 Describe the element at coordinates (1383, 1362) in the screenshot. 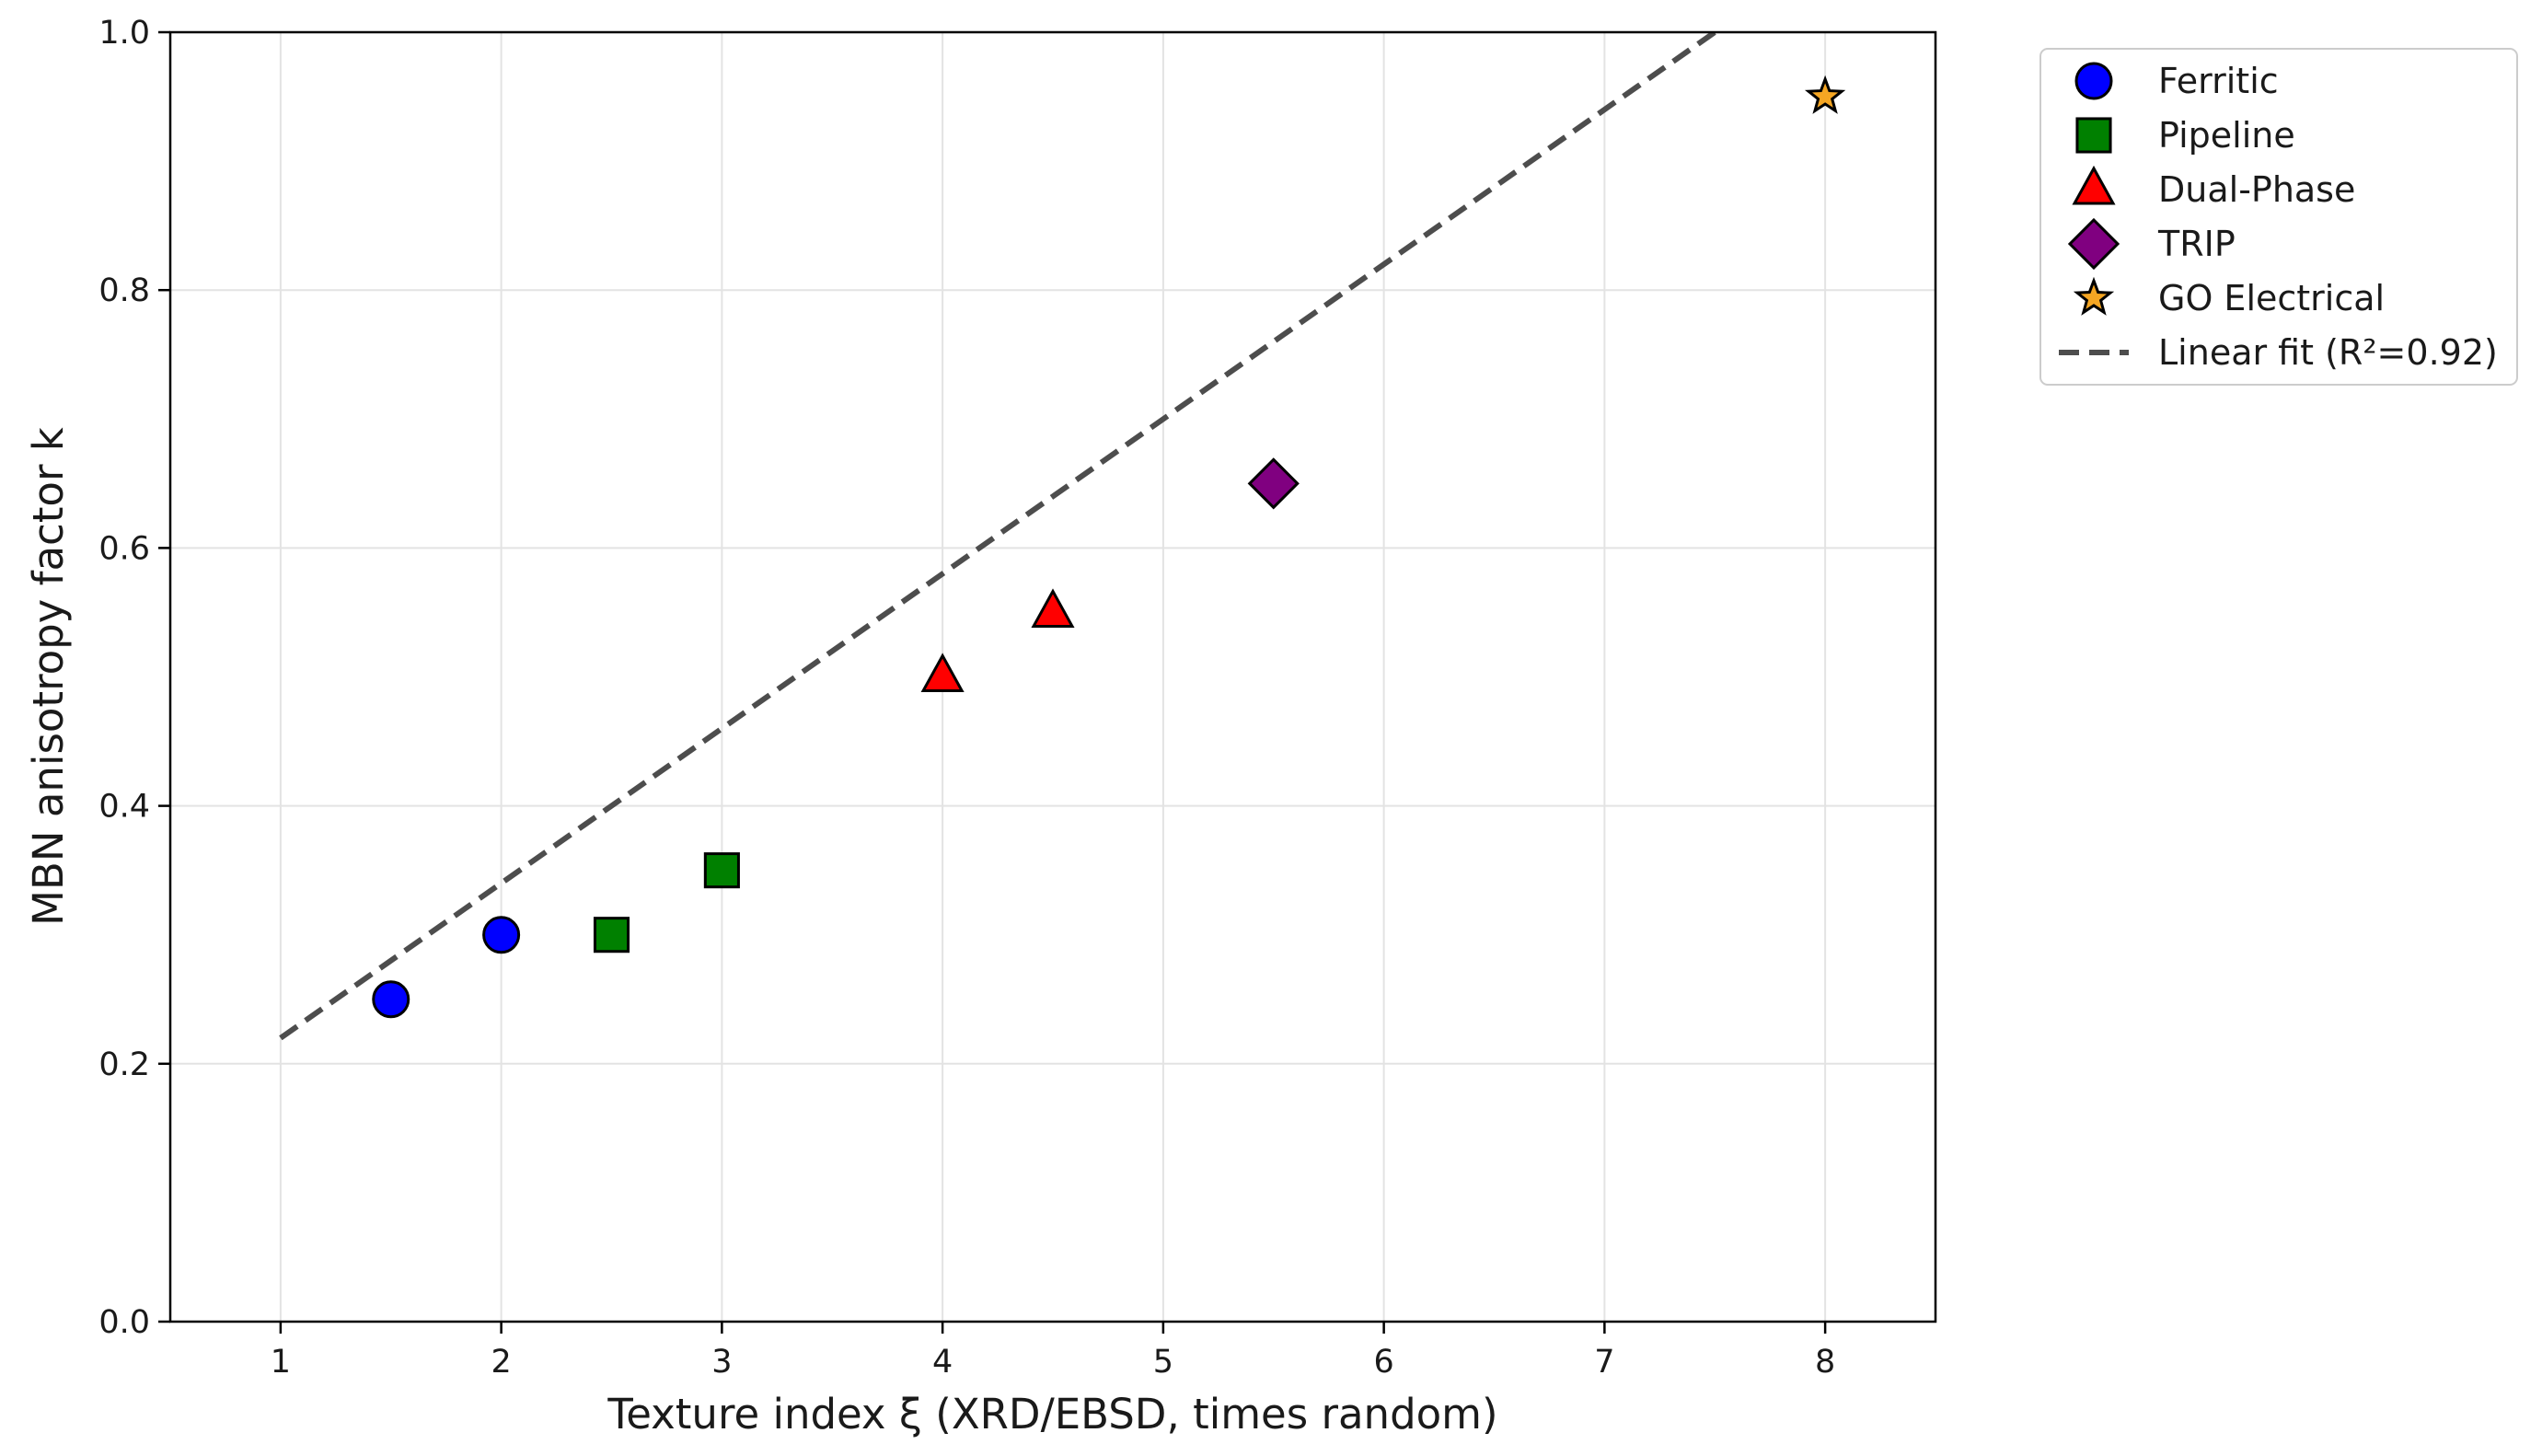

I see `x-tick-label: 6` at that location.